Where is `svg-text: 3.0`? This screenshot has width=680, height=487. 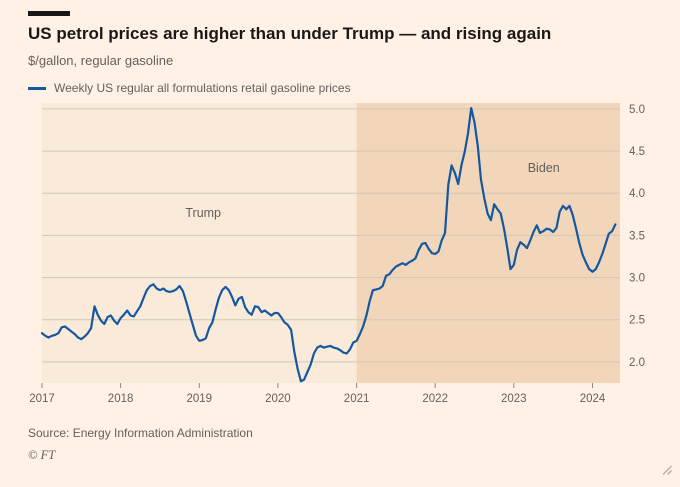 svg-text: 3.0 is located at coordinates (637, 279).